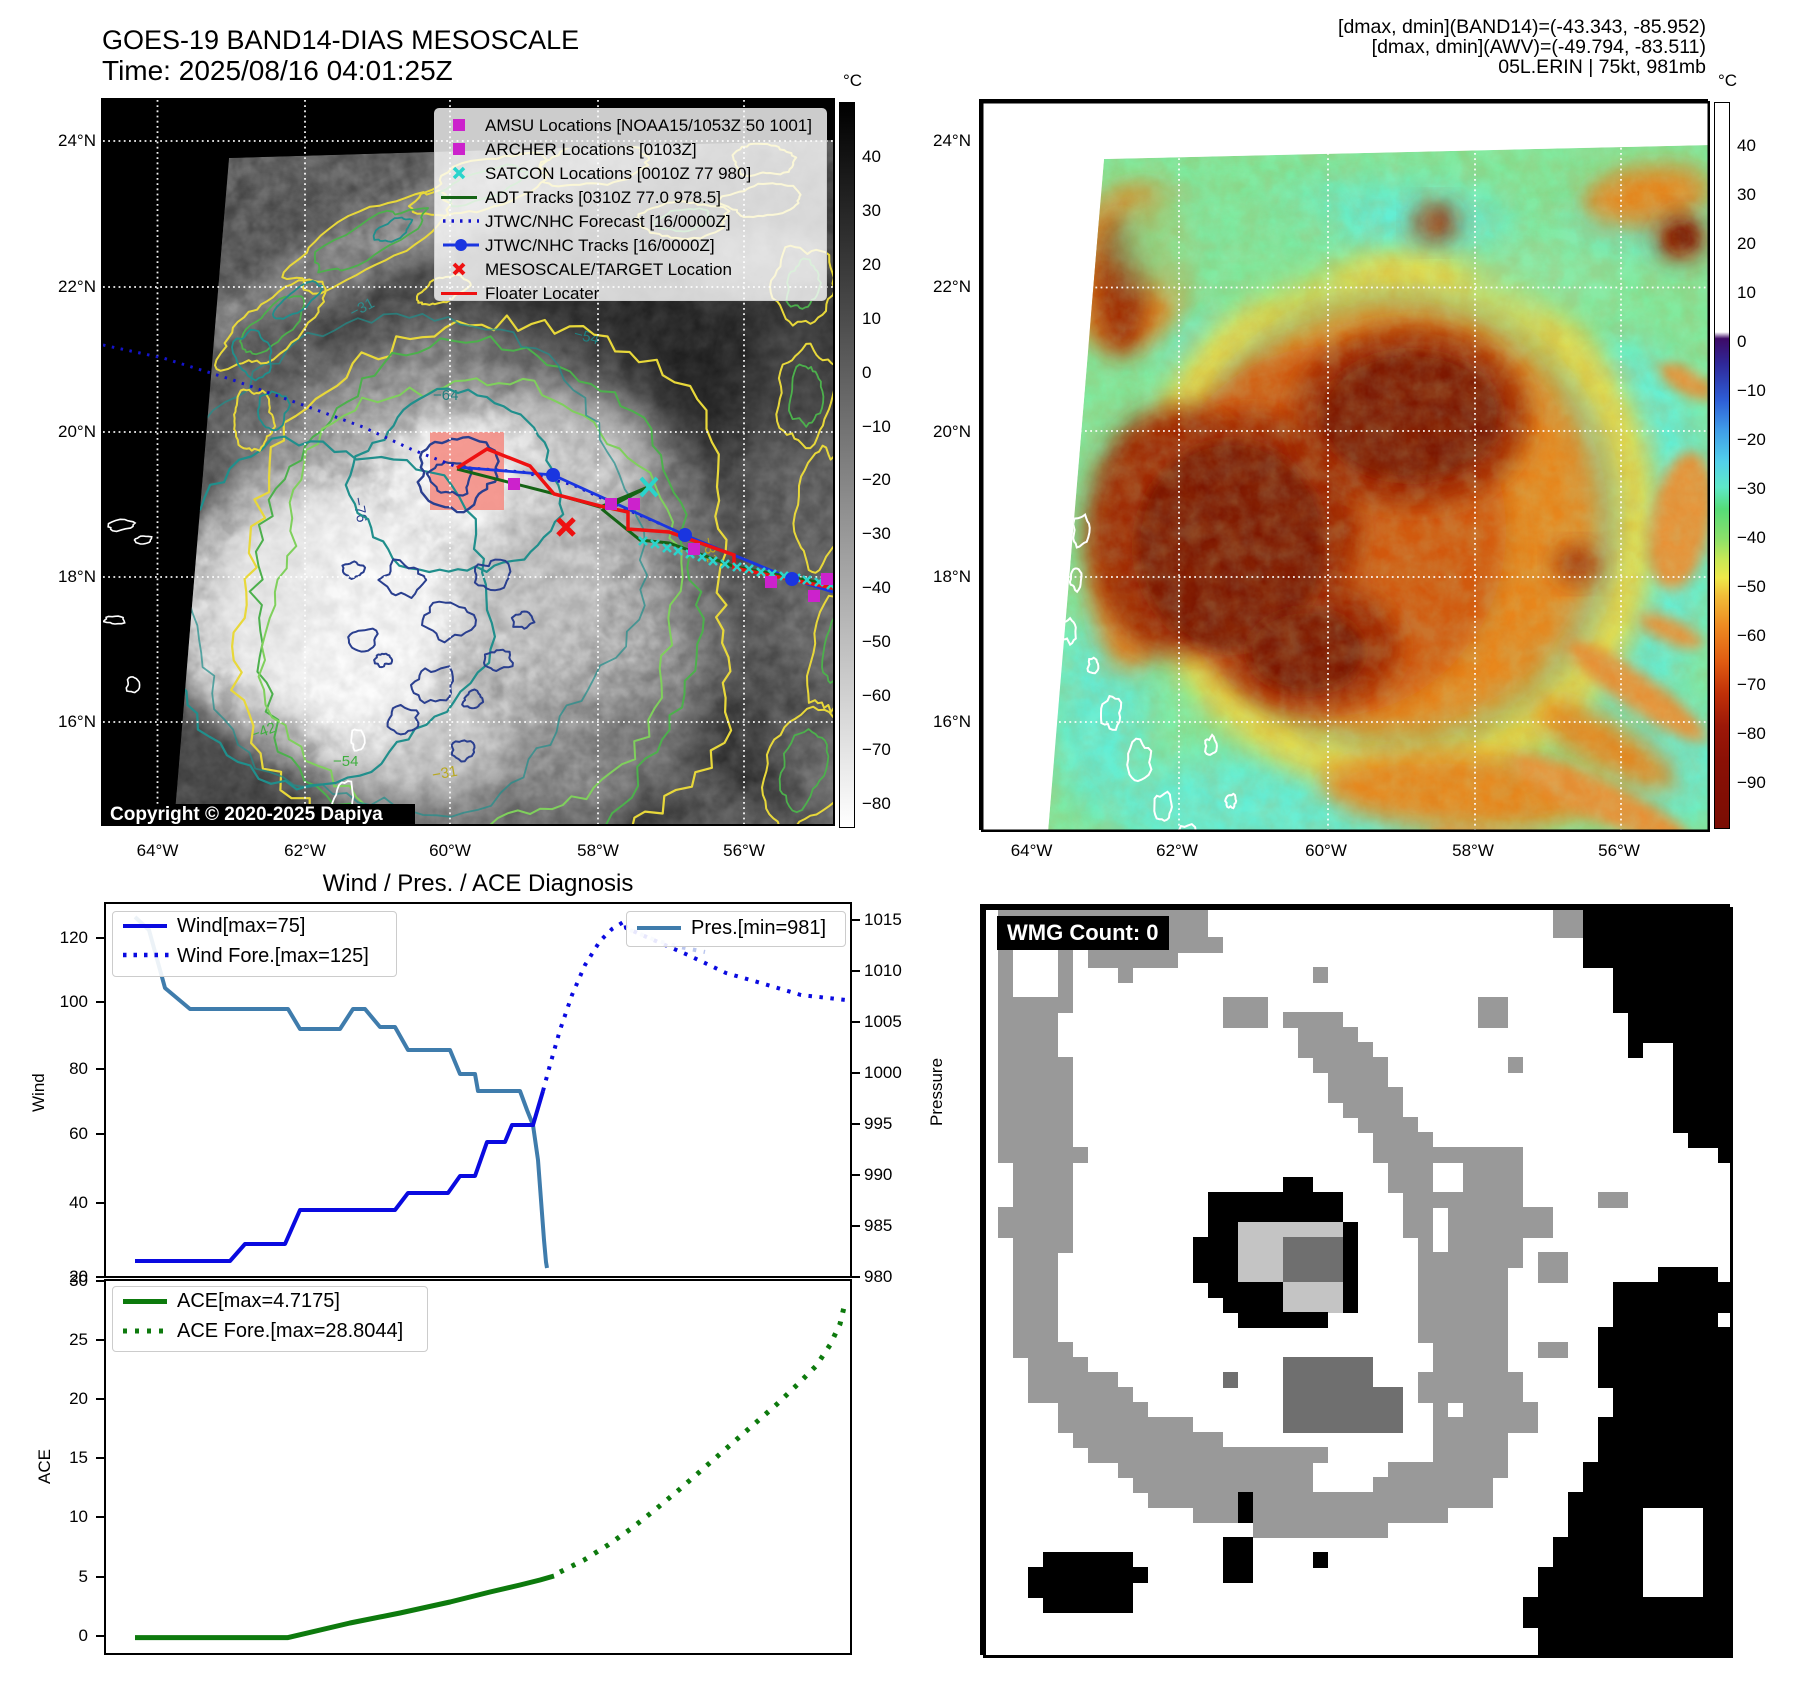  What do you see at coordinates (445, 773) in the screenshot?
I see `svg-text: −31` at bounding box center [445, 773].